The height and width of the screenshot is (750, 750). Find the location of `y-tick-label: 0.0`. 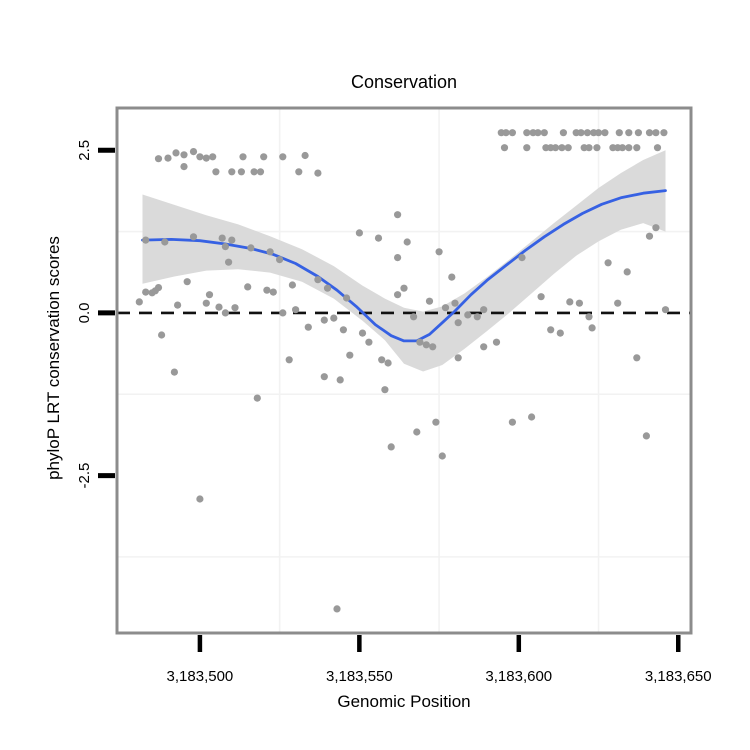

y-tick-label: 0.0 is located at coordinates (84, 312).